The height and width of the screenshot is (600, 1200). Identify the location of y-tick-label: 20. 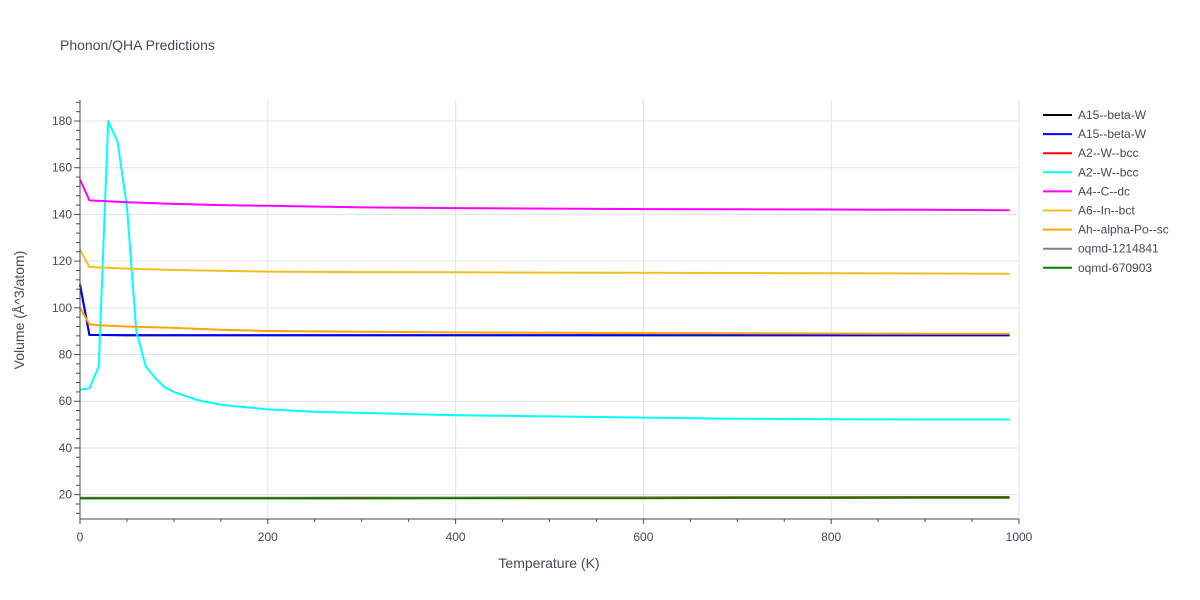
(66, 495).